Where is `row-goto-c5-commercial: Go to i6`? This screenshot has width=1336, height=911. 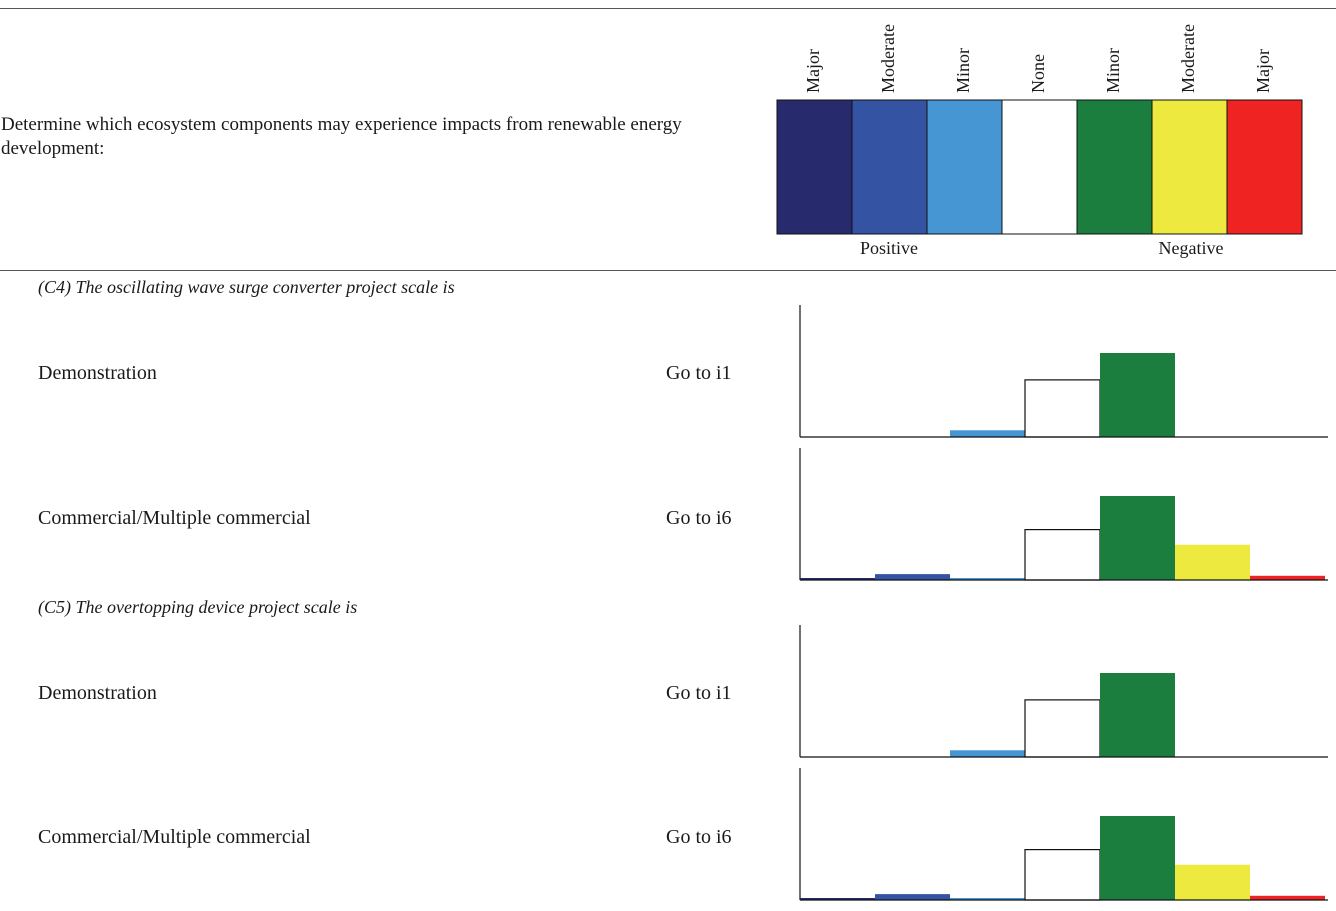 row-goto-c5-commercial: Go to i6 is located at coordinates (699, 837).